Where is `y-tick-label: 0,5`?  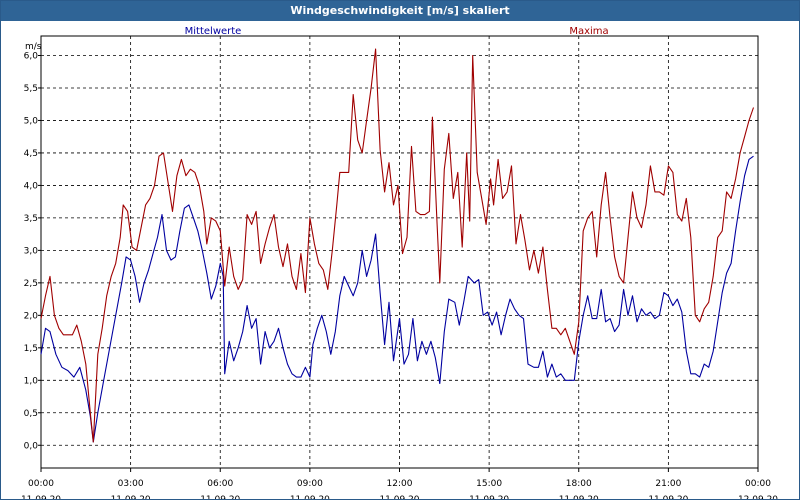
y-tick-label: 0,5 is located at coordinates (31, 414).